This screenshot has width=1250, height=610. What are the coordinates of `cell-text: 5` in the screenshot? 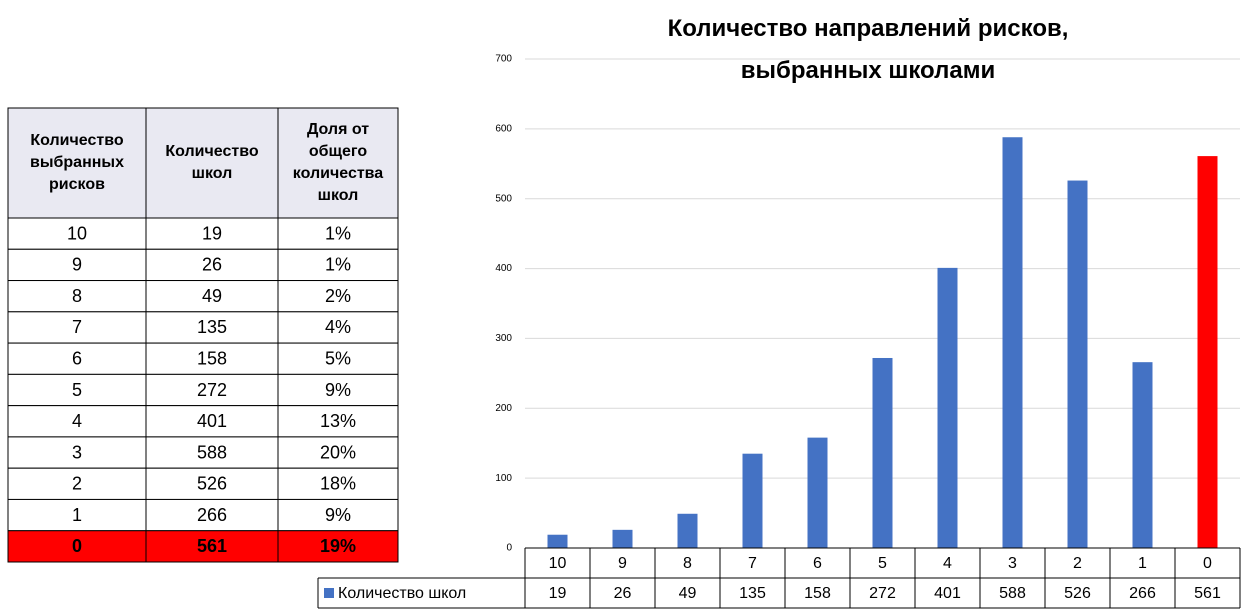 It's located at (77, 390).